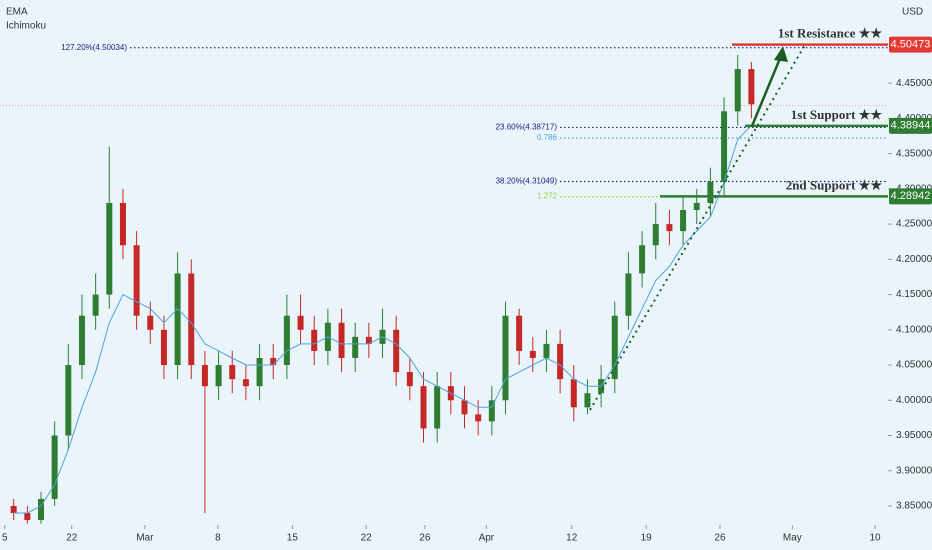  Describe the element at coordinates (914, 153) in the screenshot. I see `y-tick-label: 4.35000` at that location.